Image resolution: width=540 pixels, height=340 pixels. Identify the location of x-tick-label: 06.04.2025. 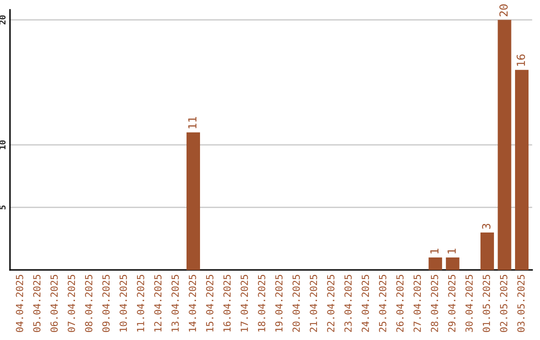
(54, 303).